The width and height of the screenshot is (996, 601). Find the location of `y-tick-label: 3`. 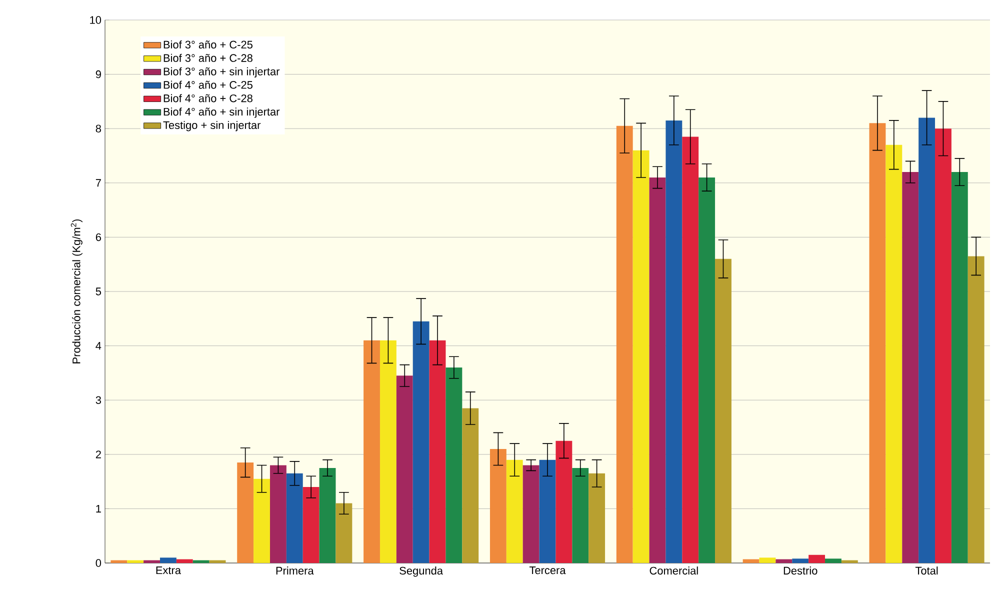

y-tick-label: 3 is located at coordinates (98, 400).